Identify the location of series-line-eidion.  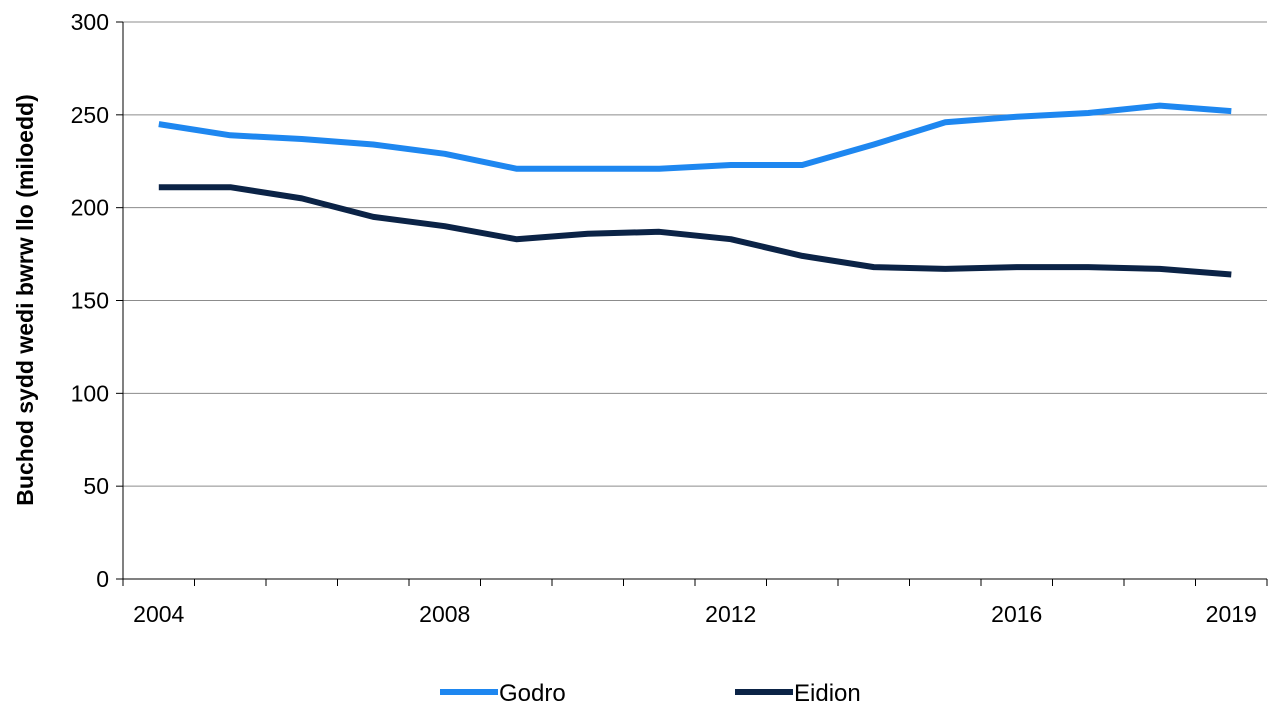
(695, 231).